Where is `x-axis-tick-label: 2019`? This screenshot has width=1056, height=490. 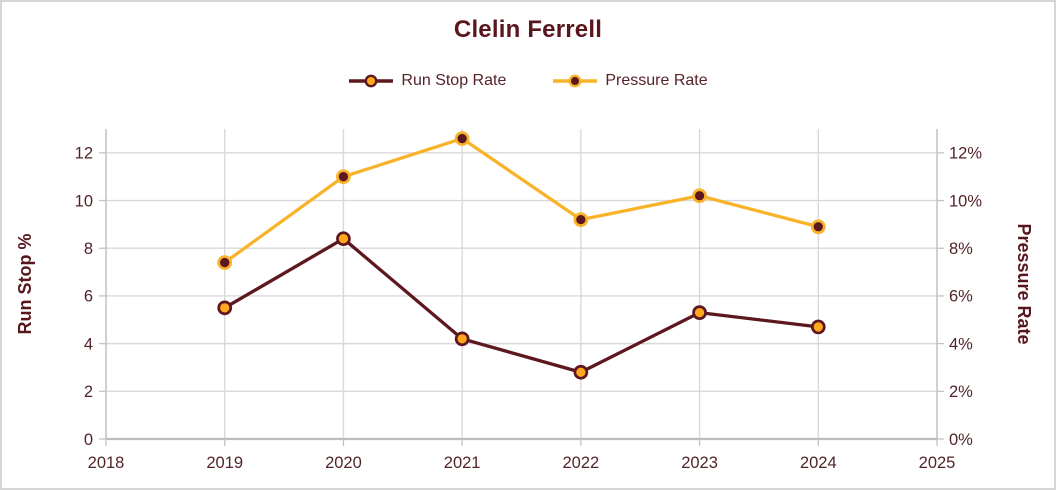
x-axis-tick-label: 2019 is located at coordinates (224, 463).